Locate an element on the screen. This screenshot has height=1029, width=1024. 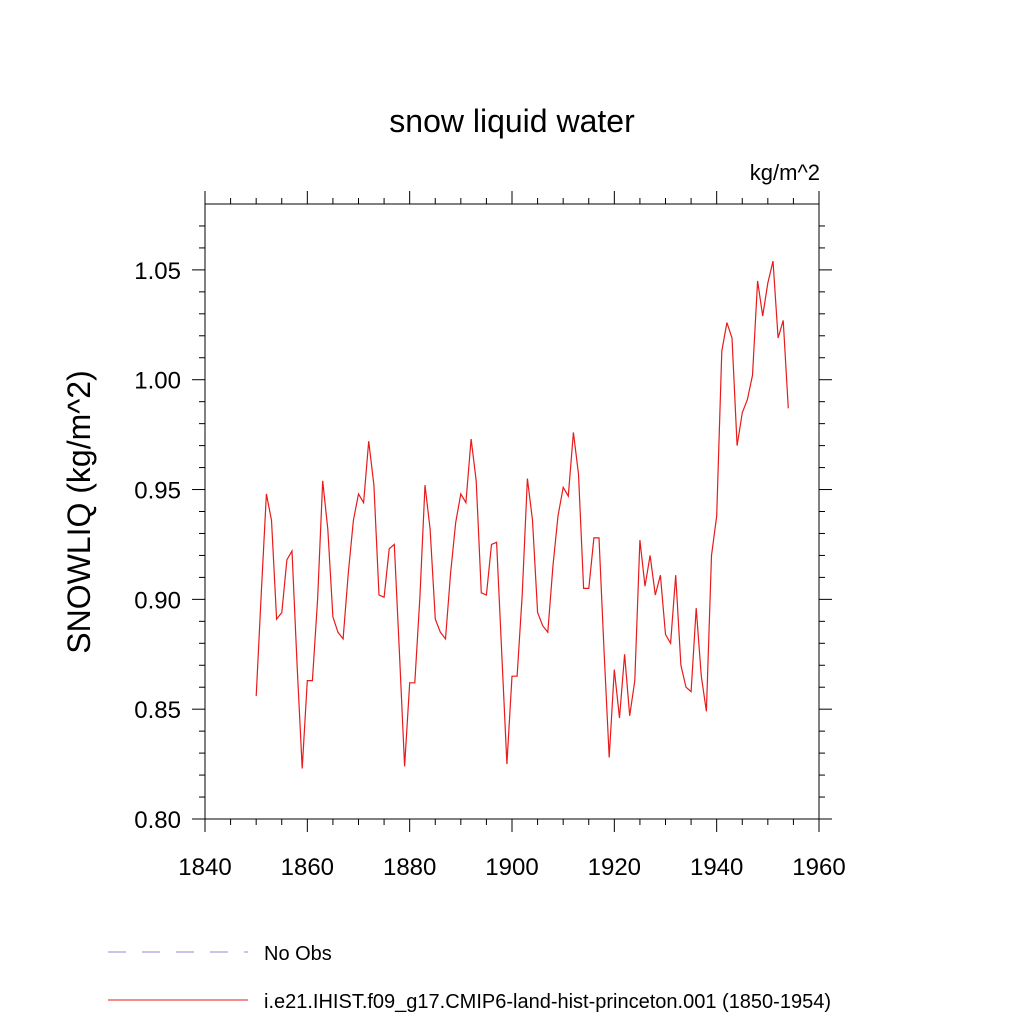
y-tick-label: 0.80 is located at coordinates (157, 820).